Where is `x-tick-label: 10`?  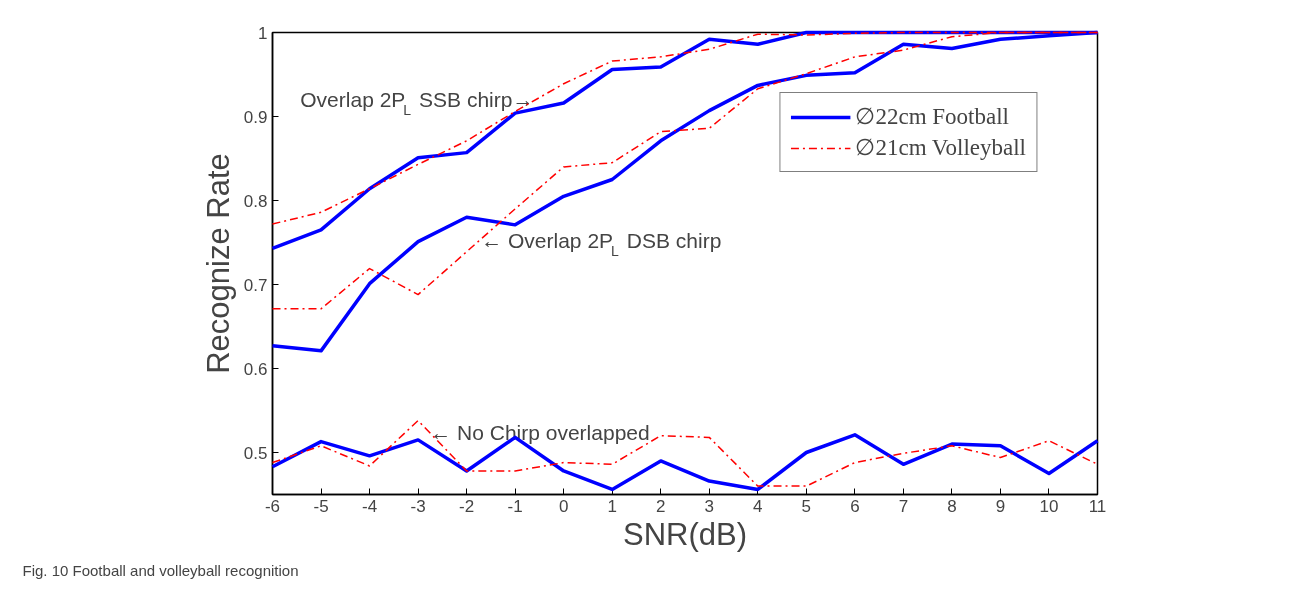 x-tick-label: 10 is located at coordinates (1049, 506).